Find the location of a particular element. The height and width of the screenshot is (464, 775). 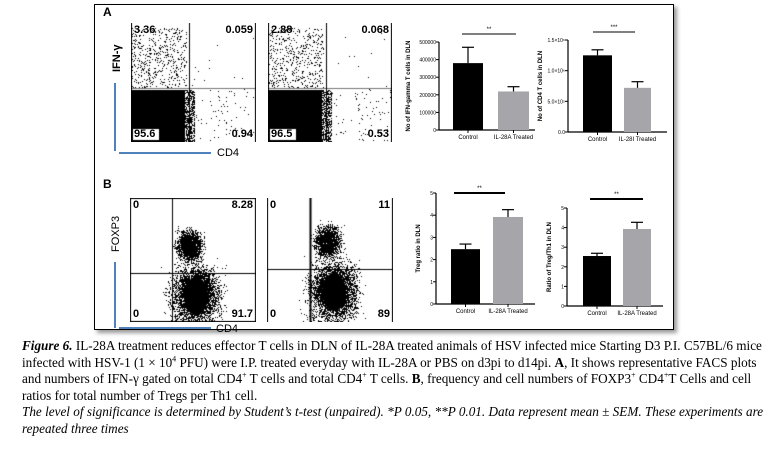

sup: 4 is located at coordinates (174, 359).